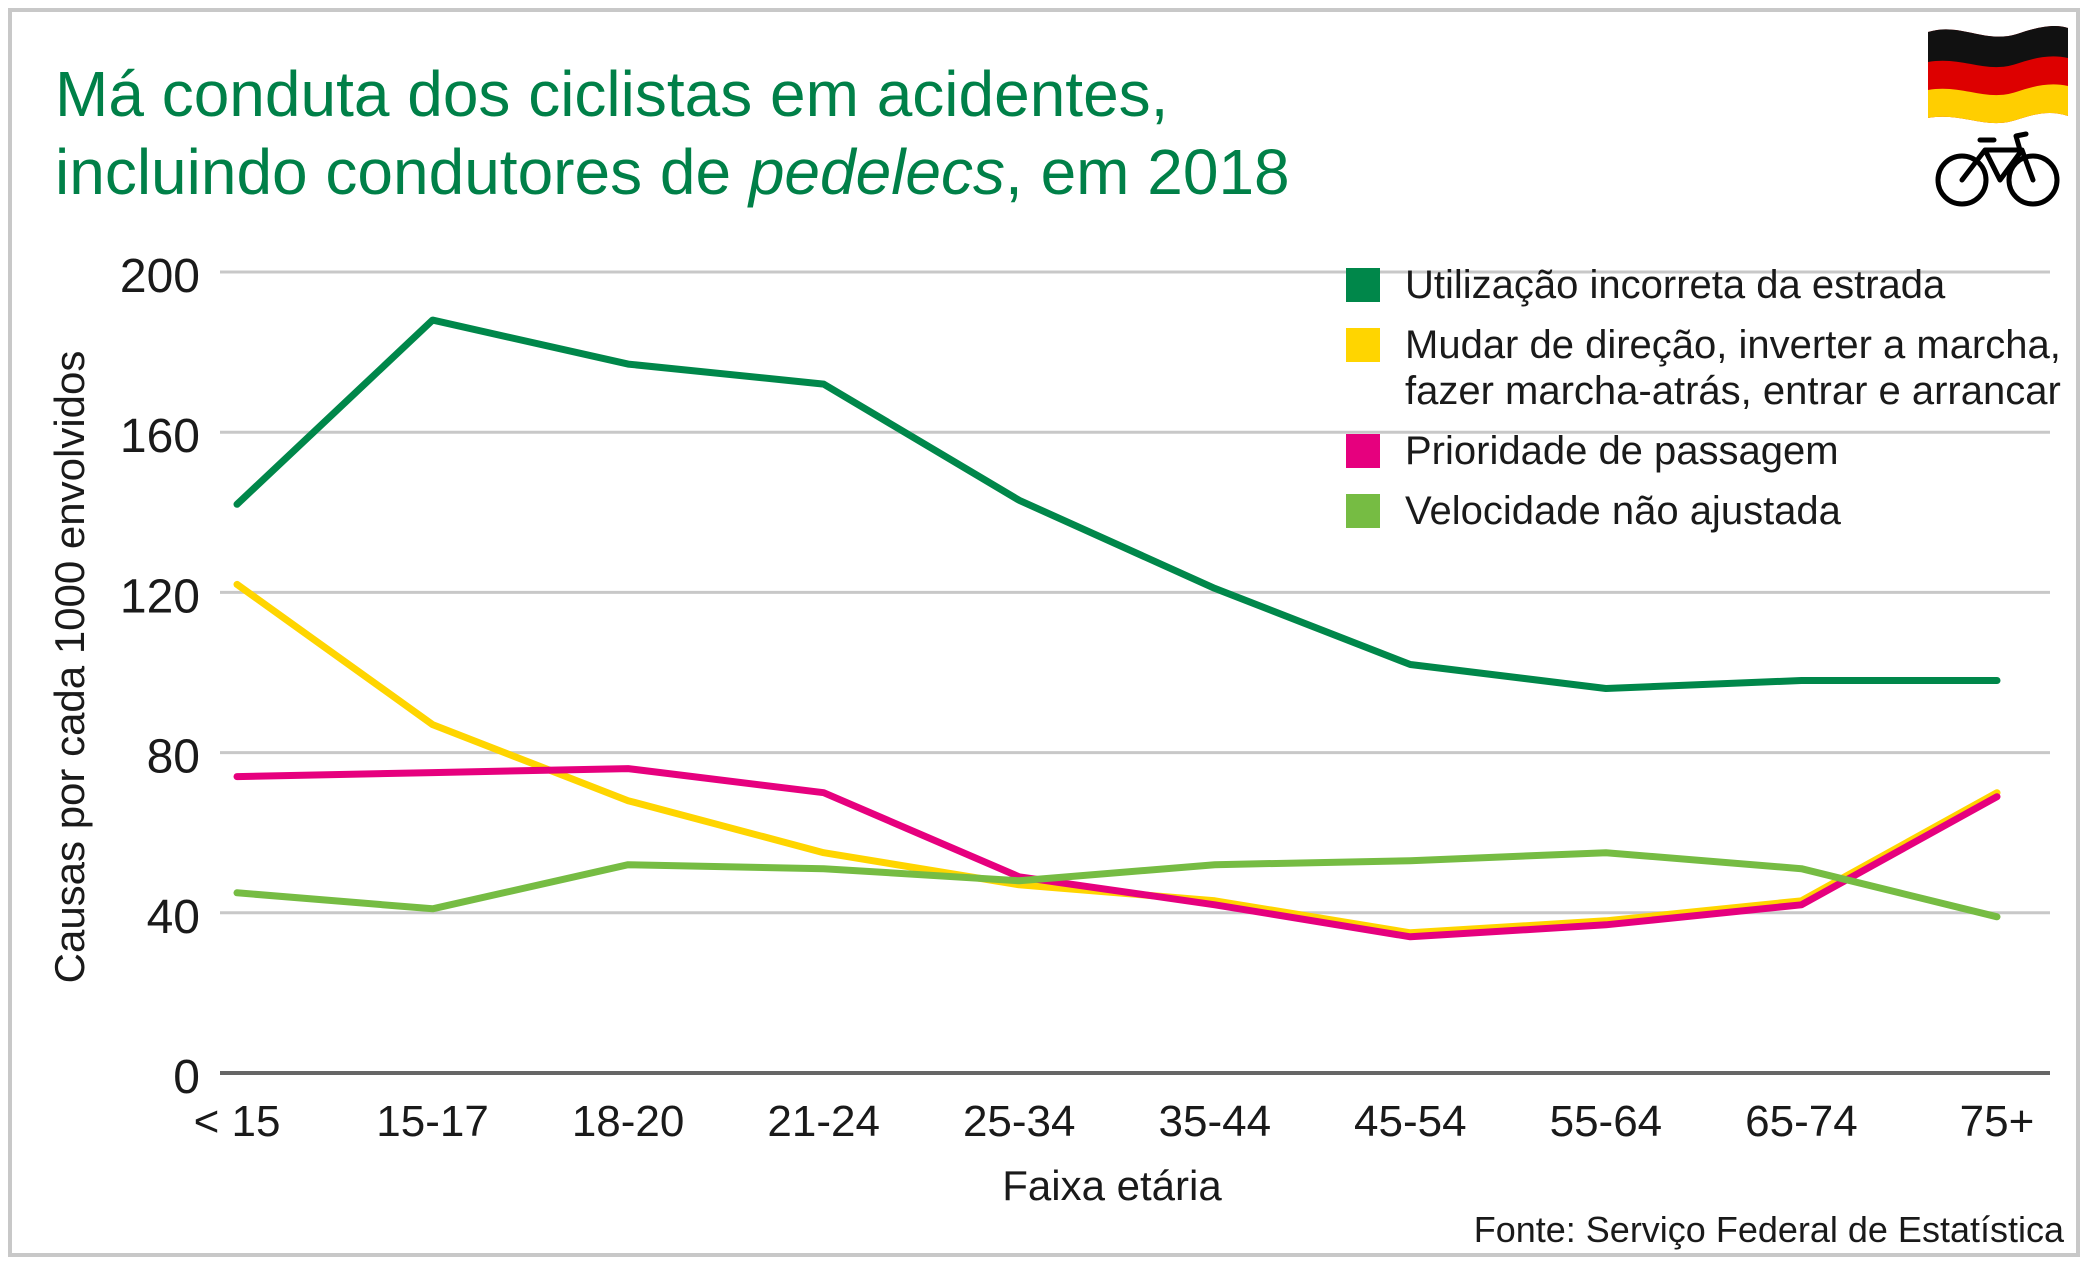  Describe the element at coordinates (160, 276) in the screenshot. I see `y-tick-label: 200` at that location.